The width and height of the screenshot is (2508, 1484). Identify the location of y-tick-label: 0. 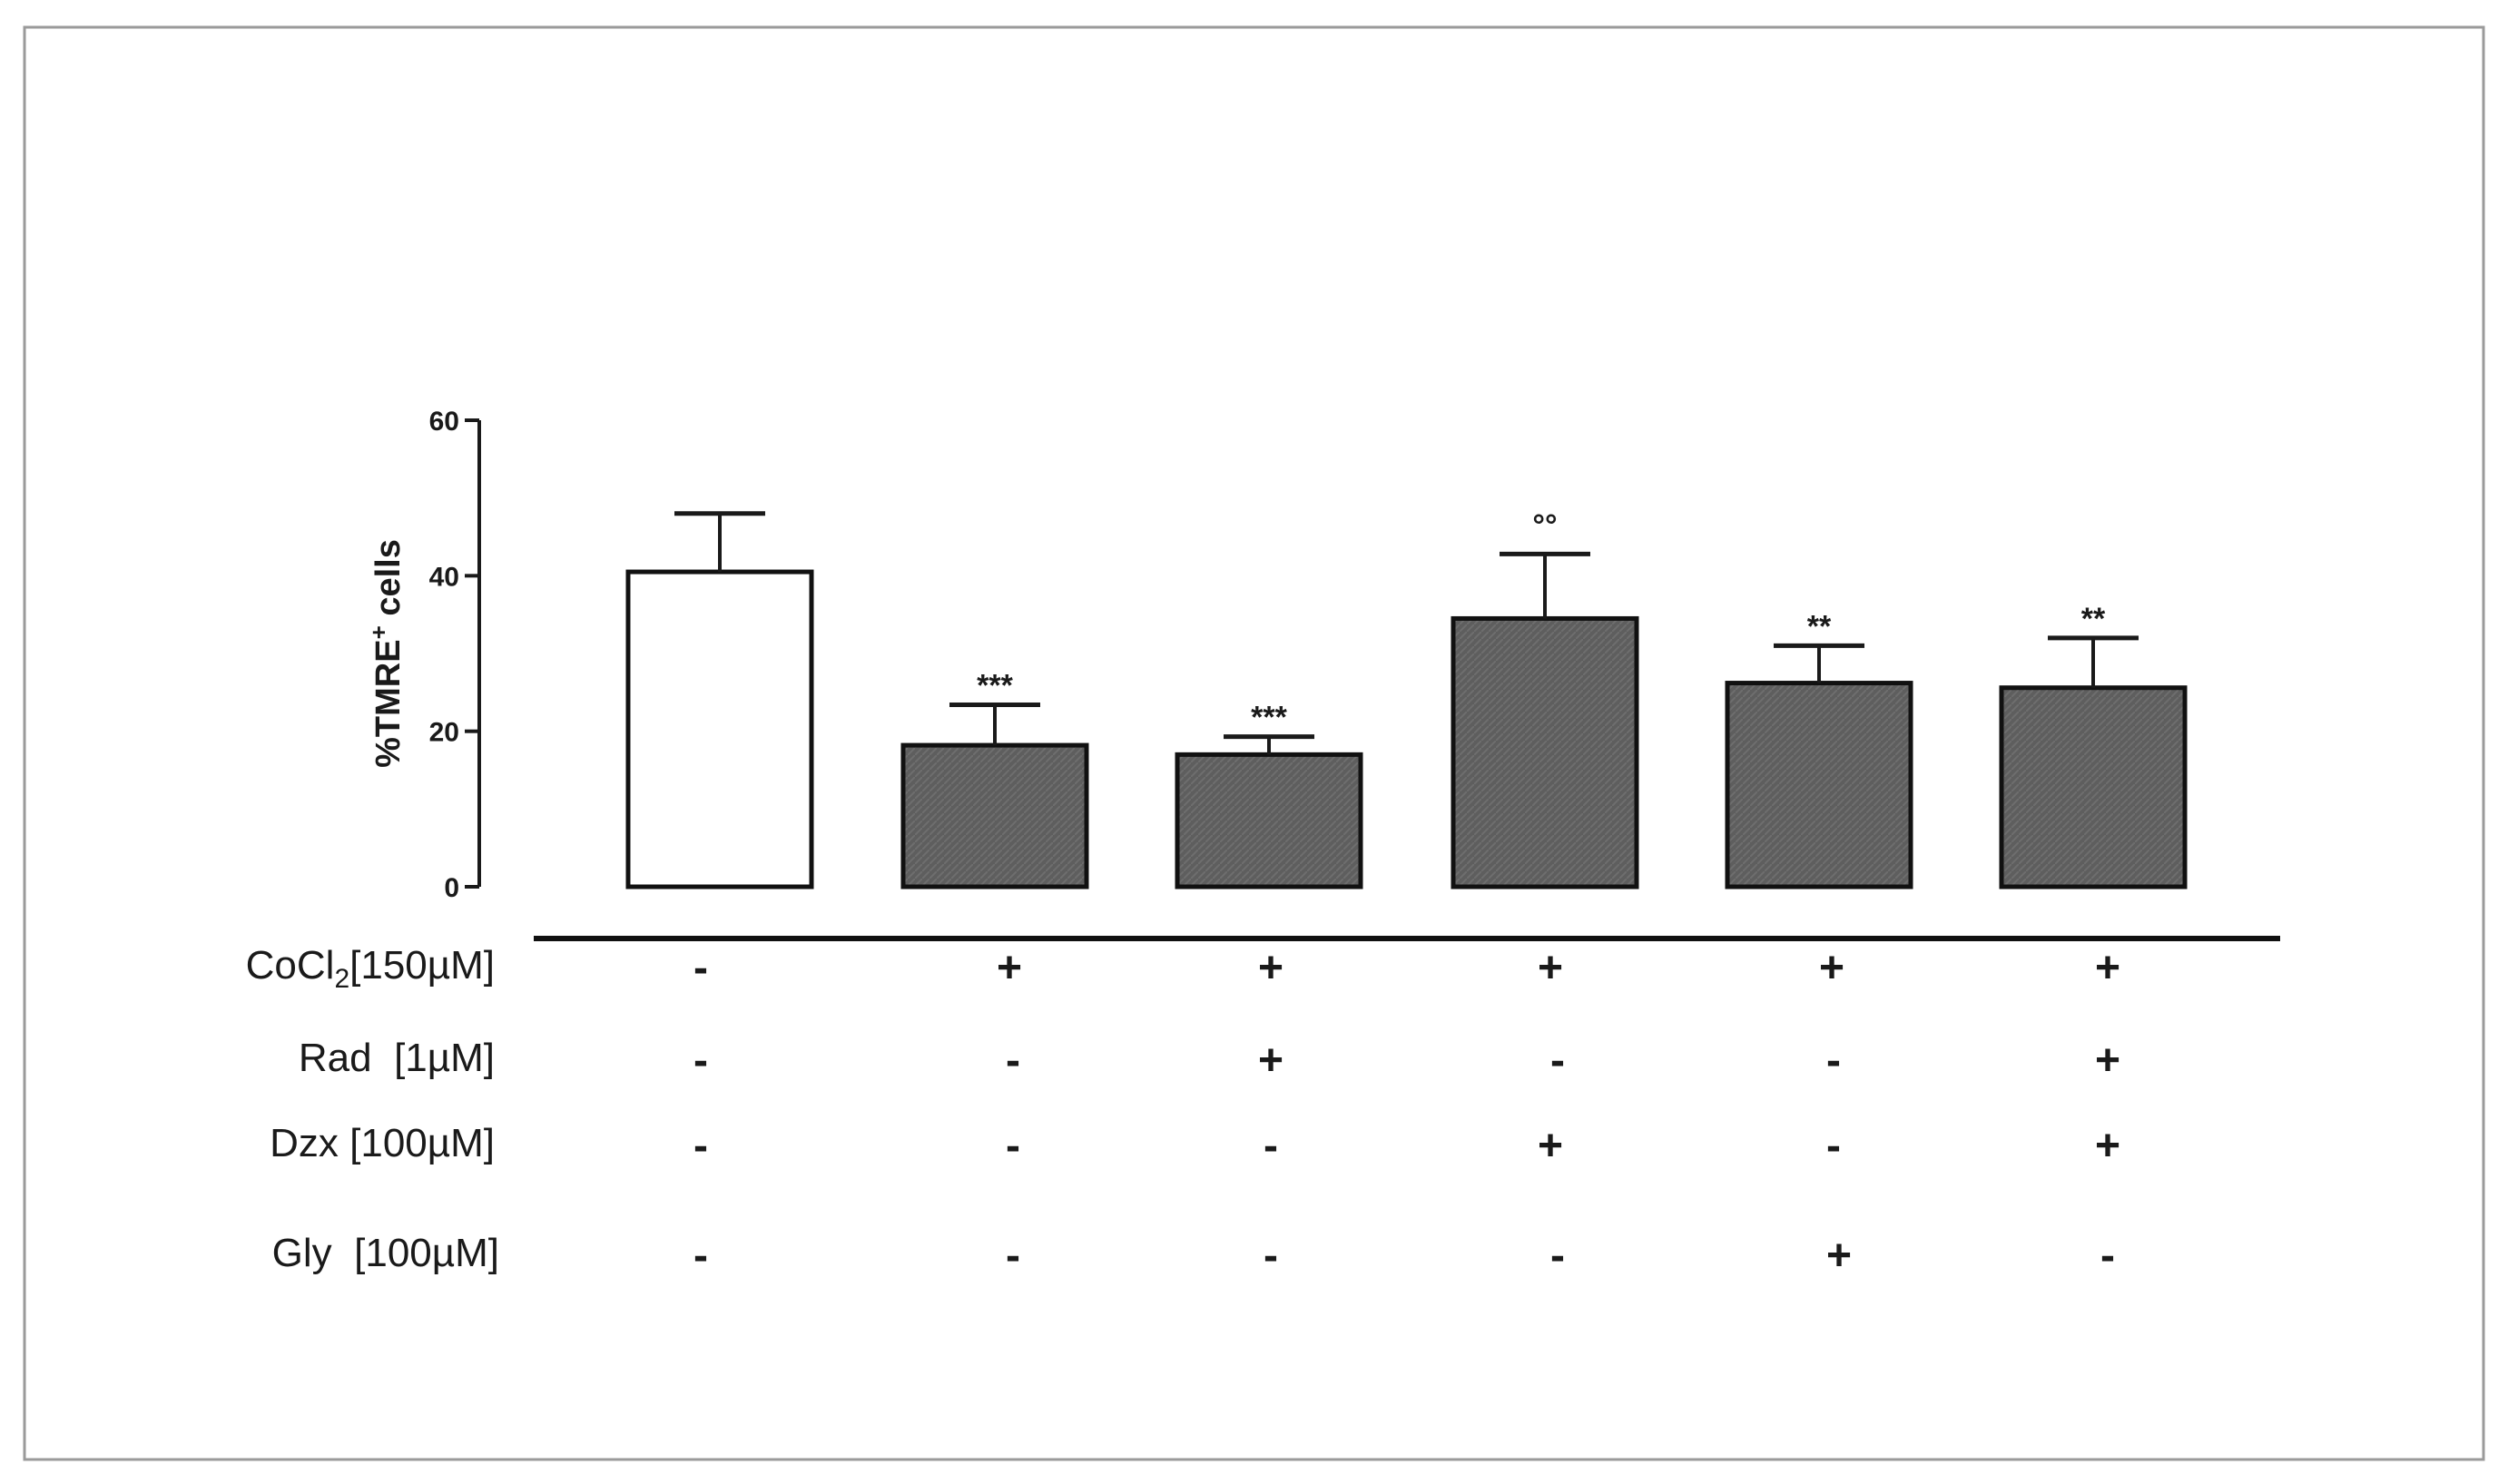
(451, 888).